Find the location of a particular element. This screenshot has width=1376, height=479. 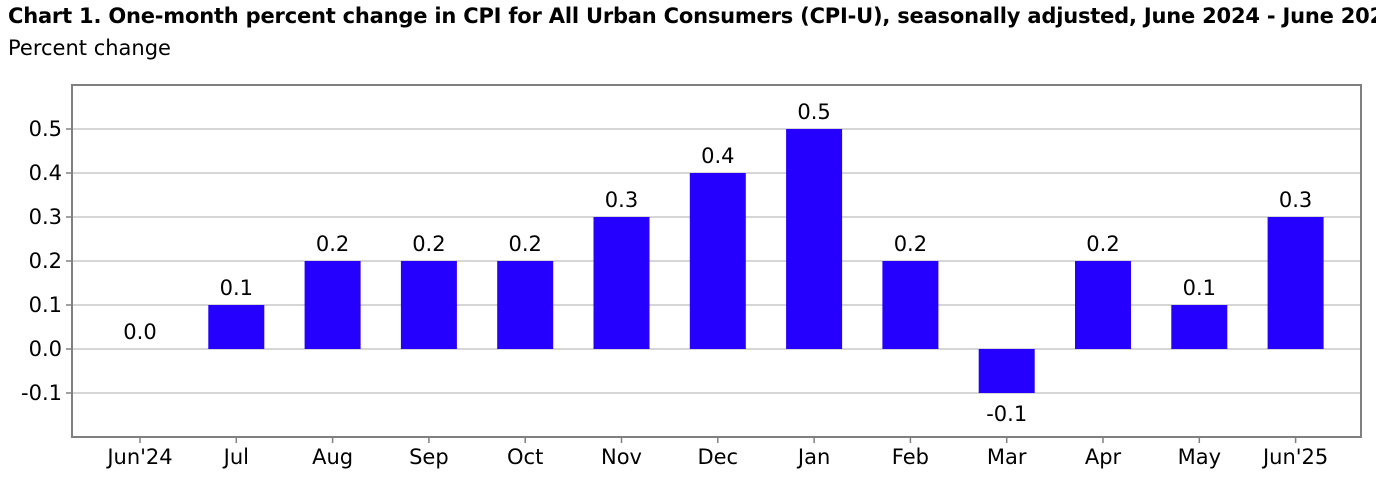

y-tick-label: -0.1 is located at coordinates (41, 393).